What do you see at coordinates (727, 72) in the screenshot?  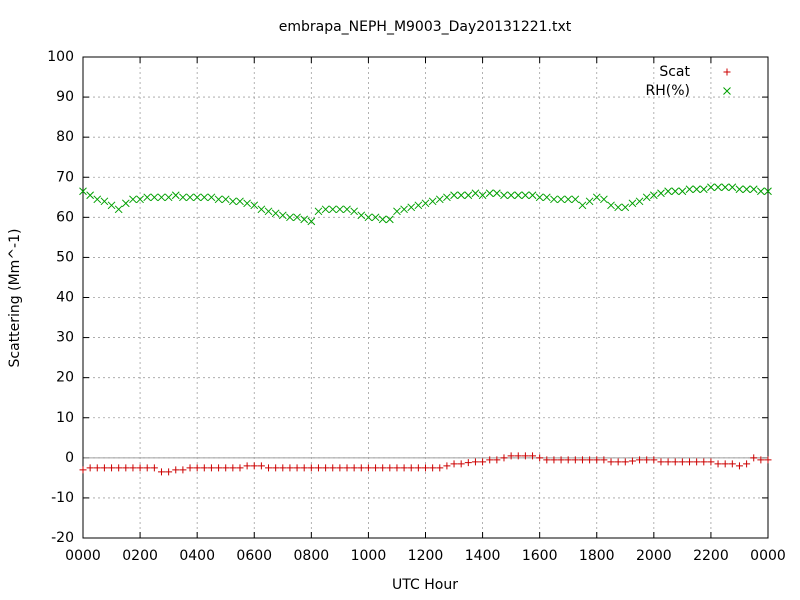 I see `legend-marker` at bounding box center [727, 72].